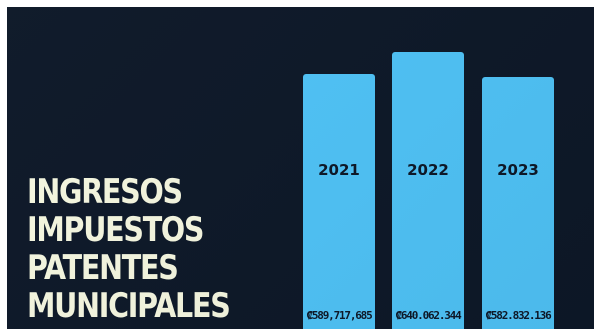  I want to click on bar-2023, so click(518, 203).